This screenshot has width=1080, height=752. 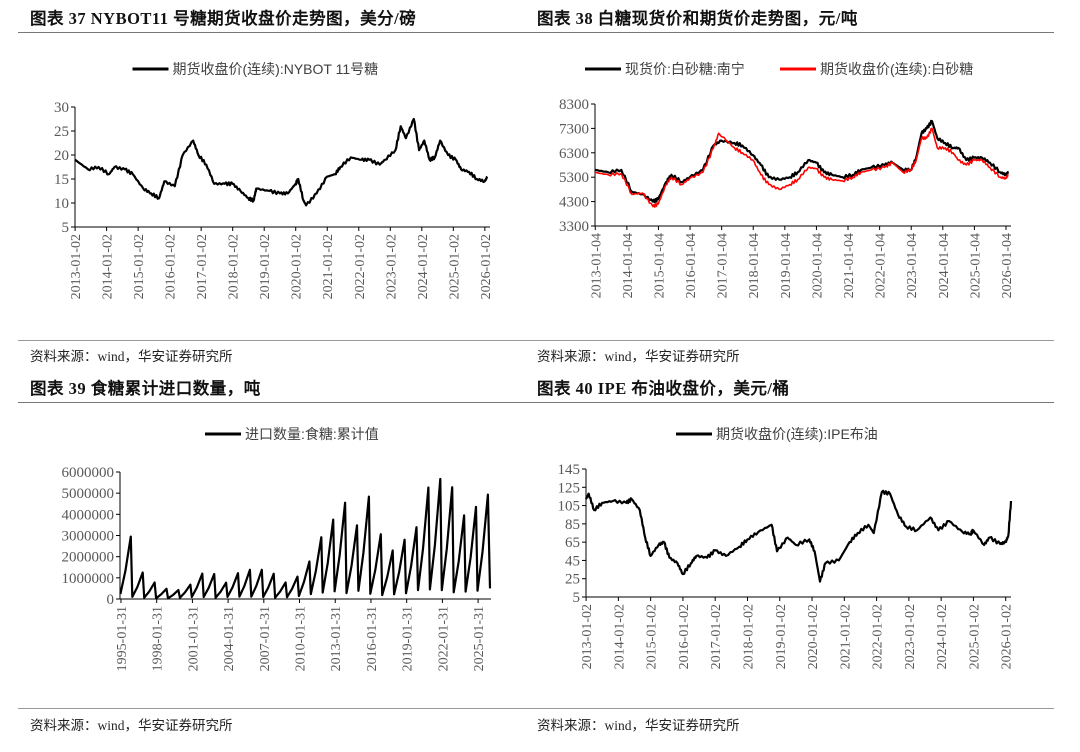 I want to click on figure-40-source: 资料来源：wind，华安证券研究所, so click(x=638, y=725).